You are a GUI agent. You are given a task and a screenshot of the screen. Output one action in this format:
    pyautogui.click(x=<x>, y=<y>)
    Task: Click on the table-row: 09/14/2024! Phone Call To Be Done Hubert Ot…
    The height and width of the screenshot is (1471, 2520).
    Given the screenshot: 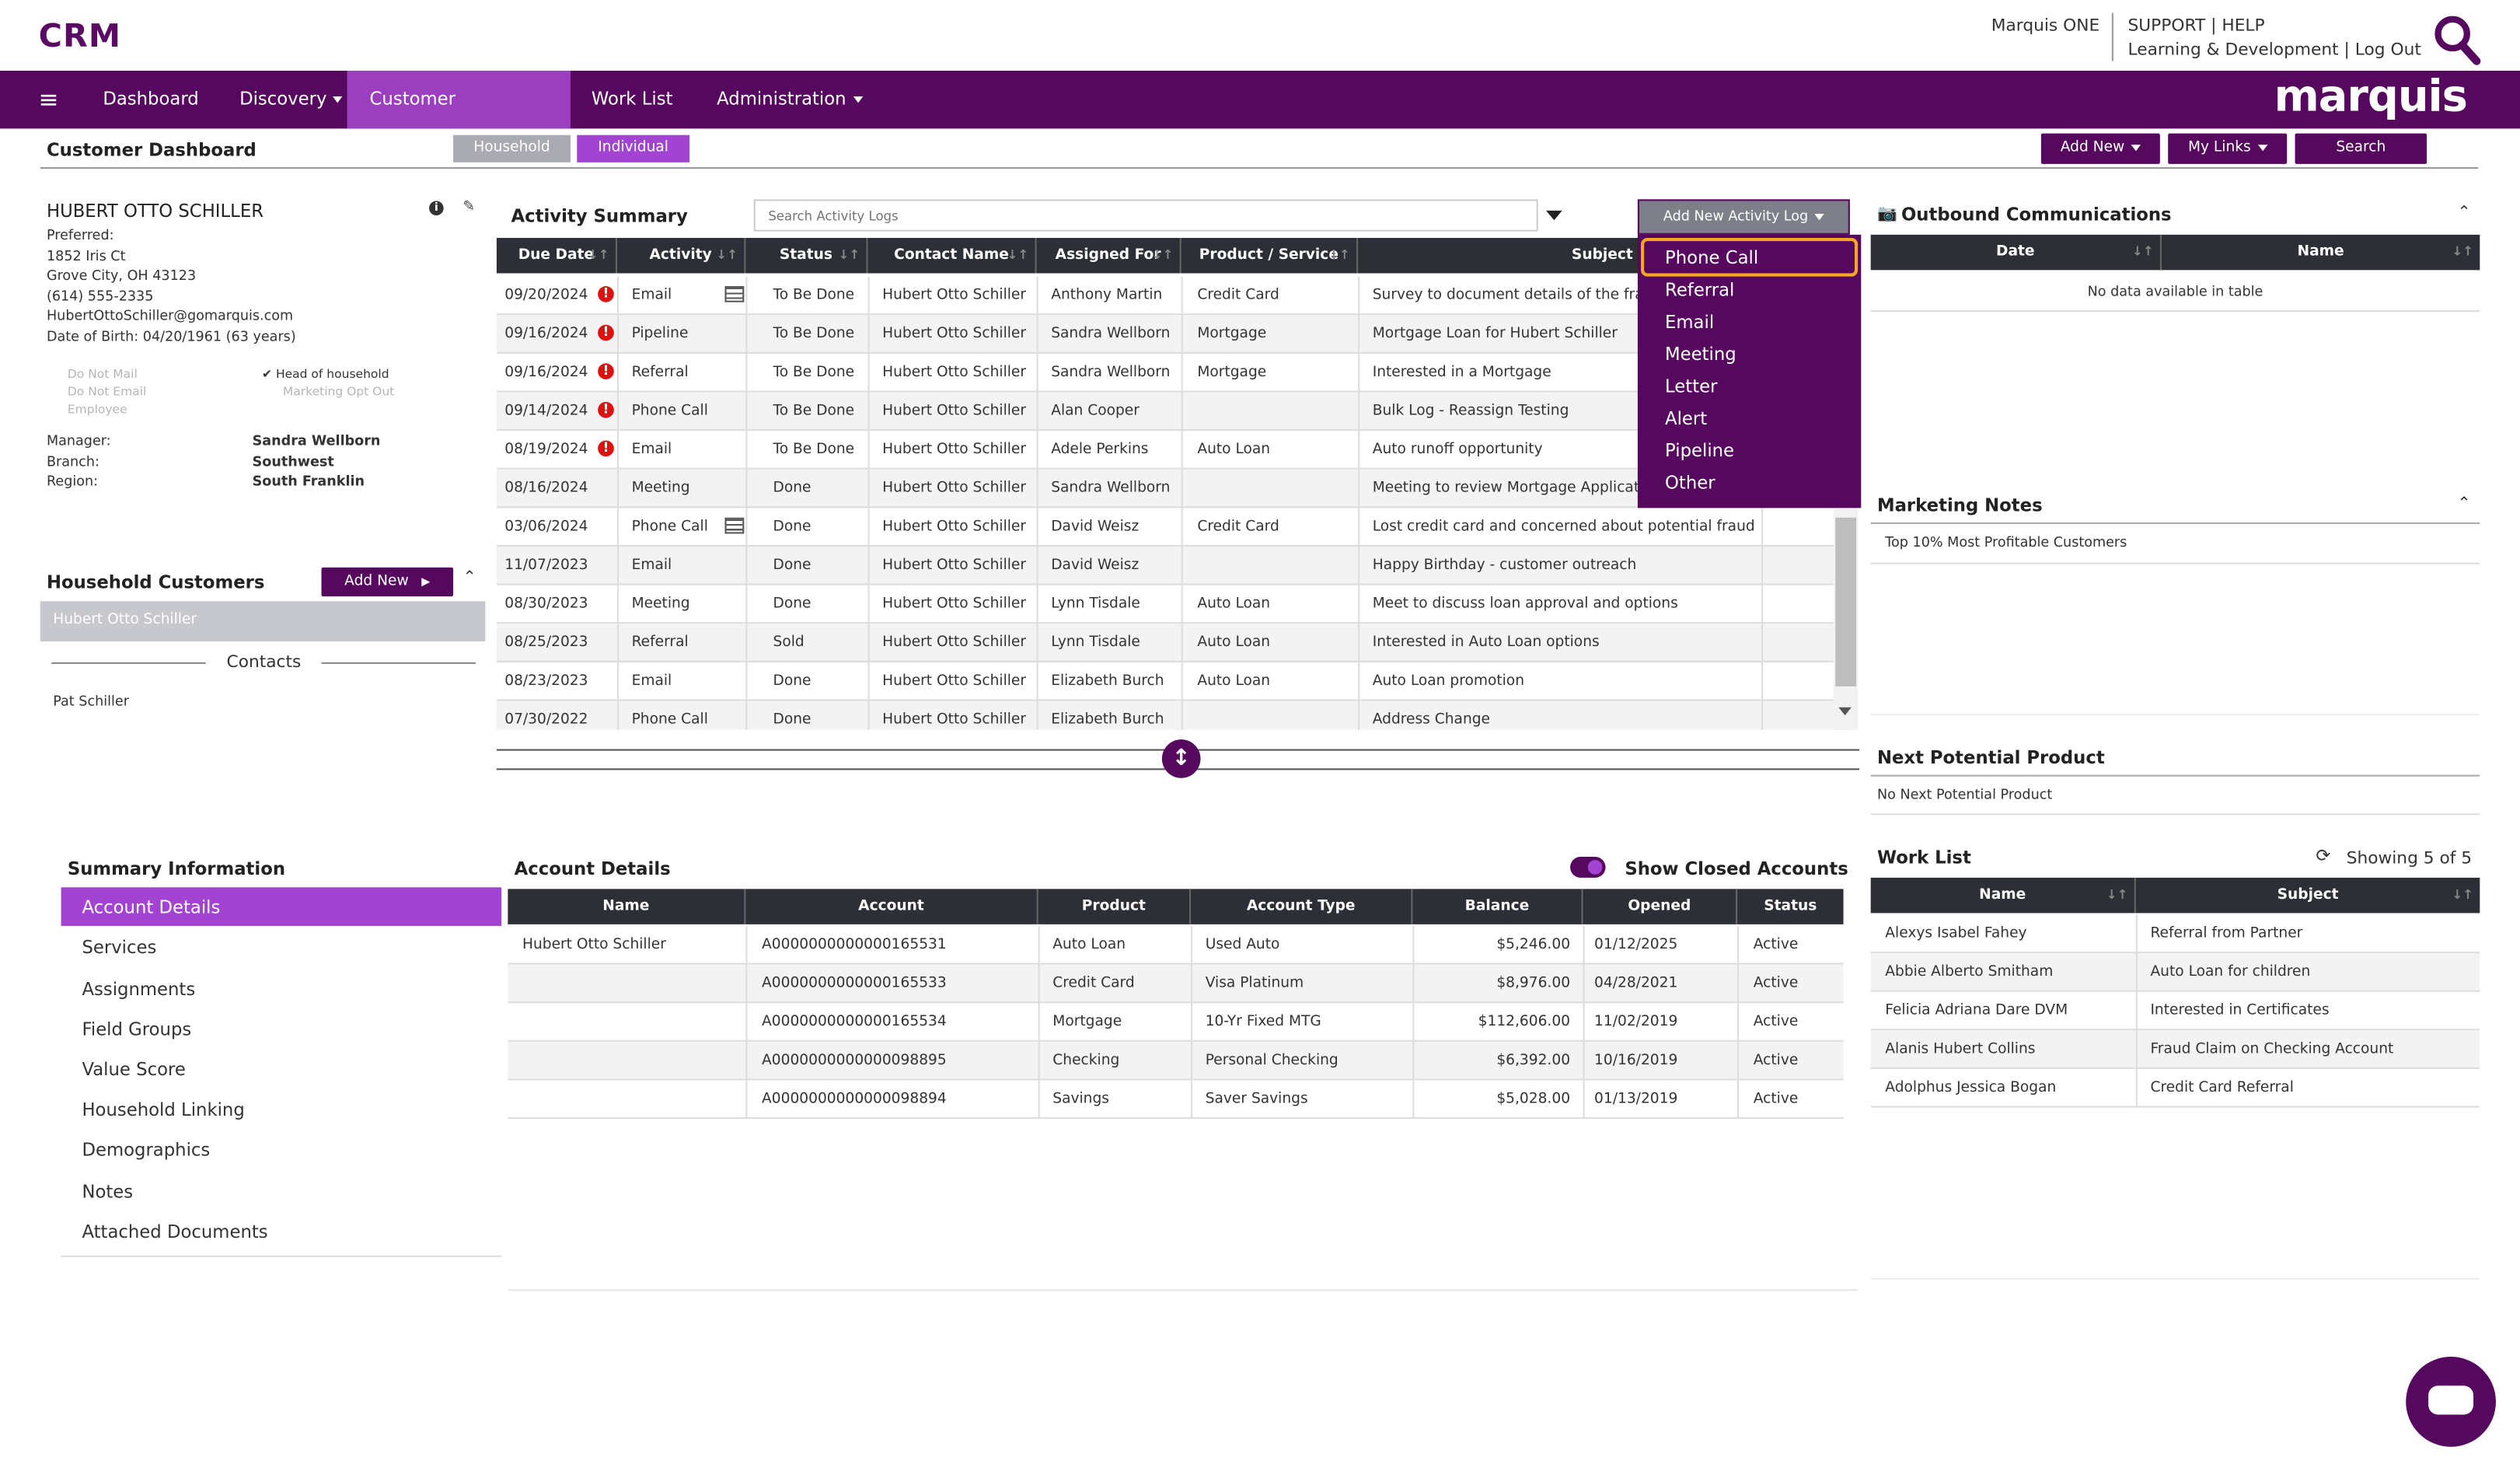 What is the action you would take?
    pyautogui.click(x=1165, y=412)
    